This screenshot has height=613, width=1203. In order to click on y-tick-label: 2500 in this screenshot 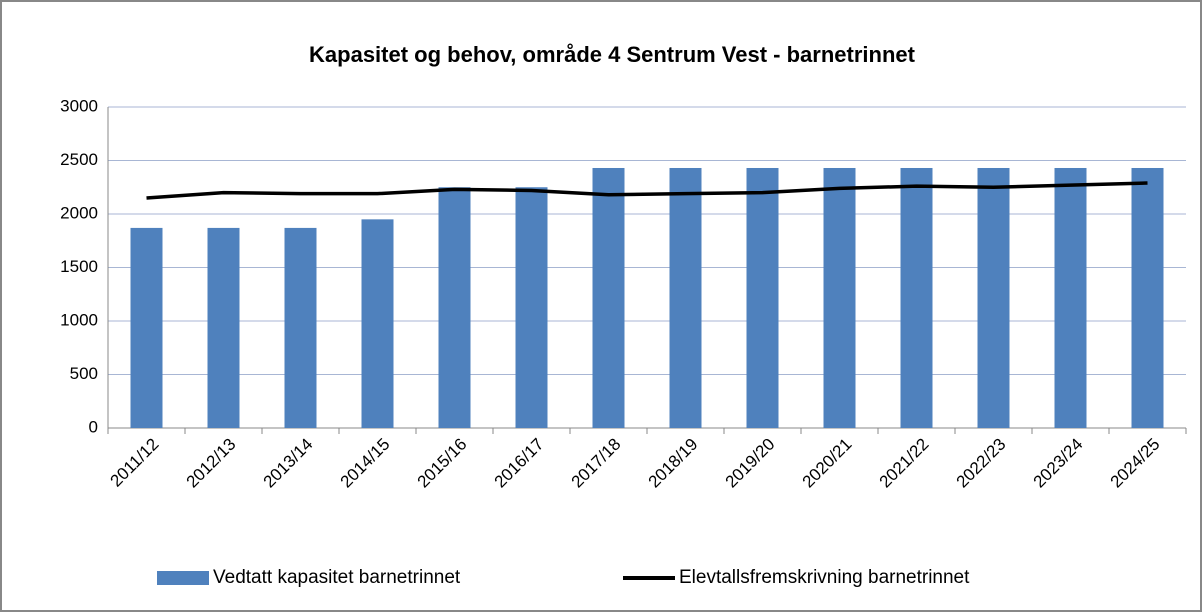, I will do `click(79, 159)`.